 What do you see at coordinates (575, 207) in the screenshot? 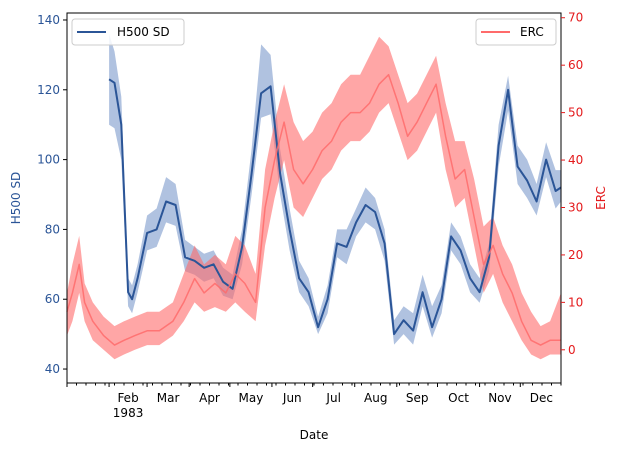
I see `y-right-tick-label: 30` at bounding box center [575, 207].